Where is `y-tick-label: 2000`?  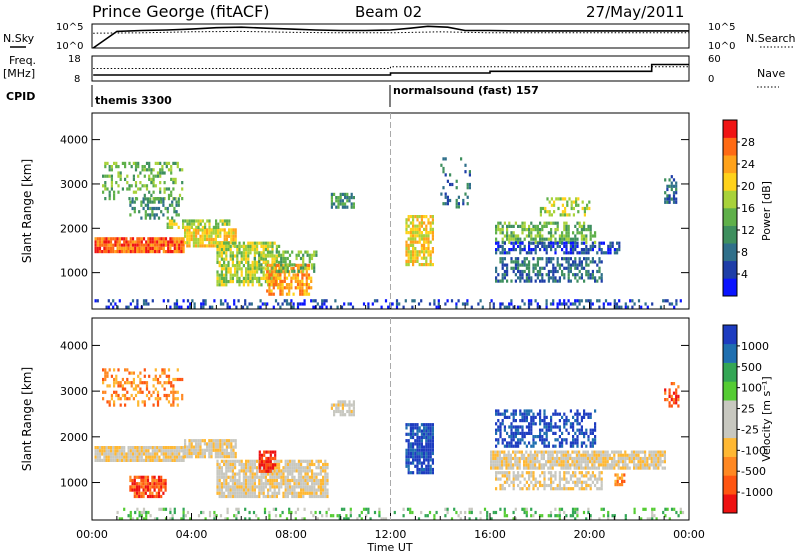
y-tick-label: 2000 is located at coordinates (74, 437).